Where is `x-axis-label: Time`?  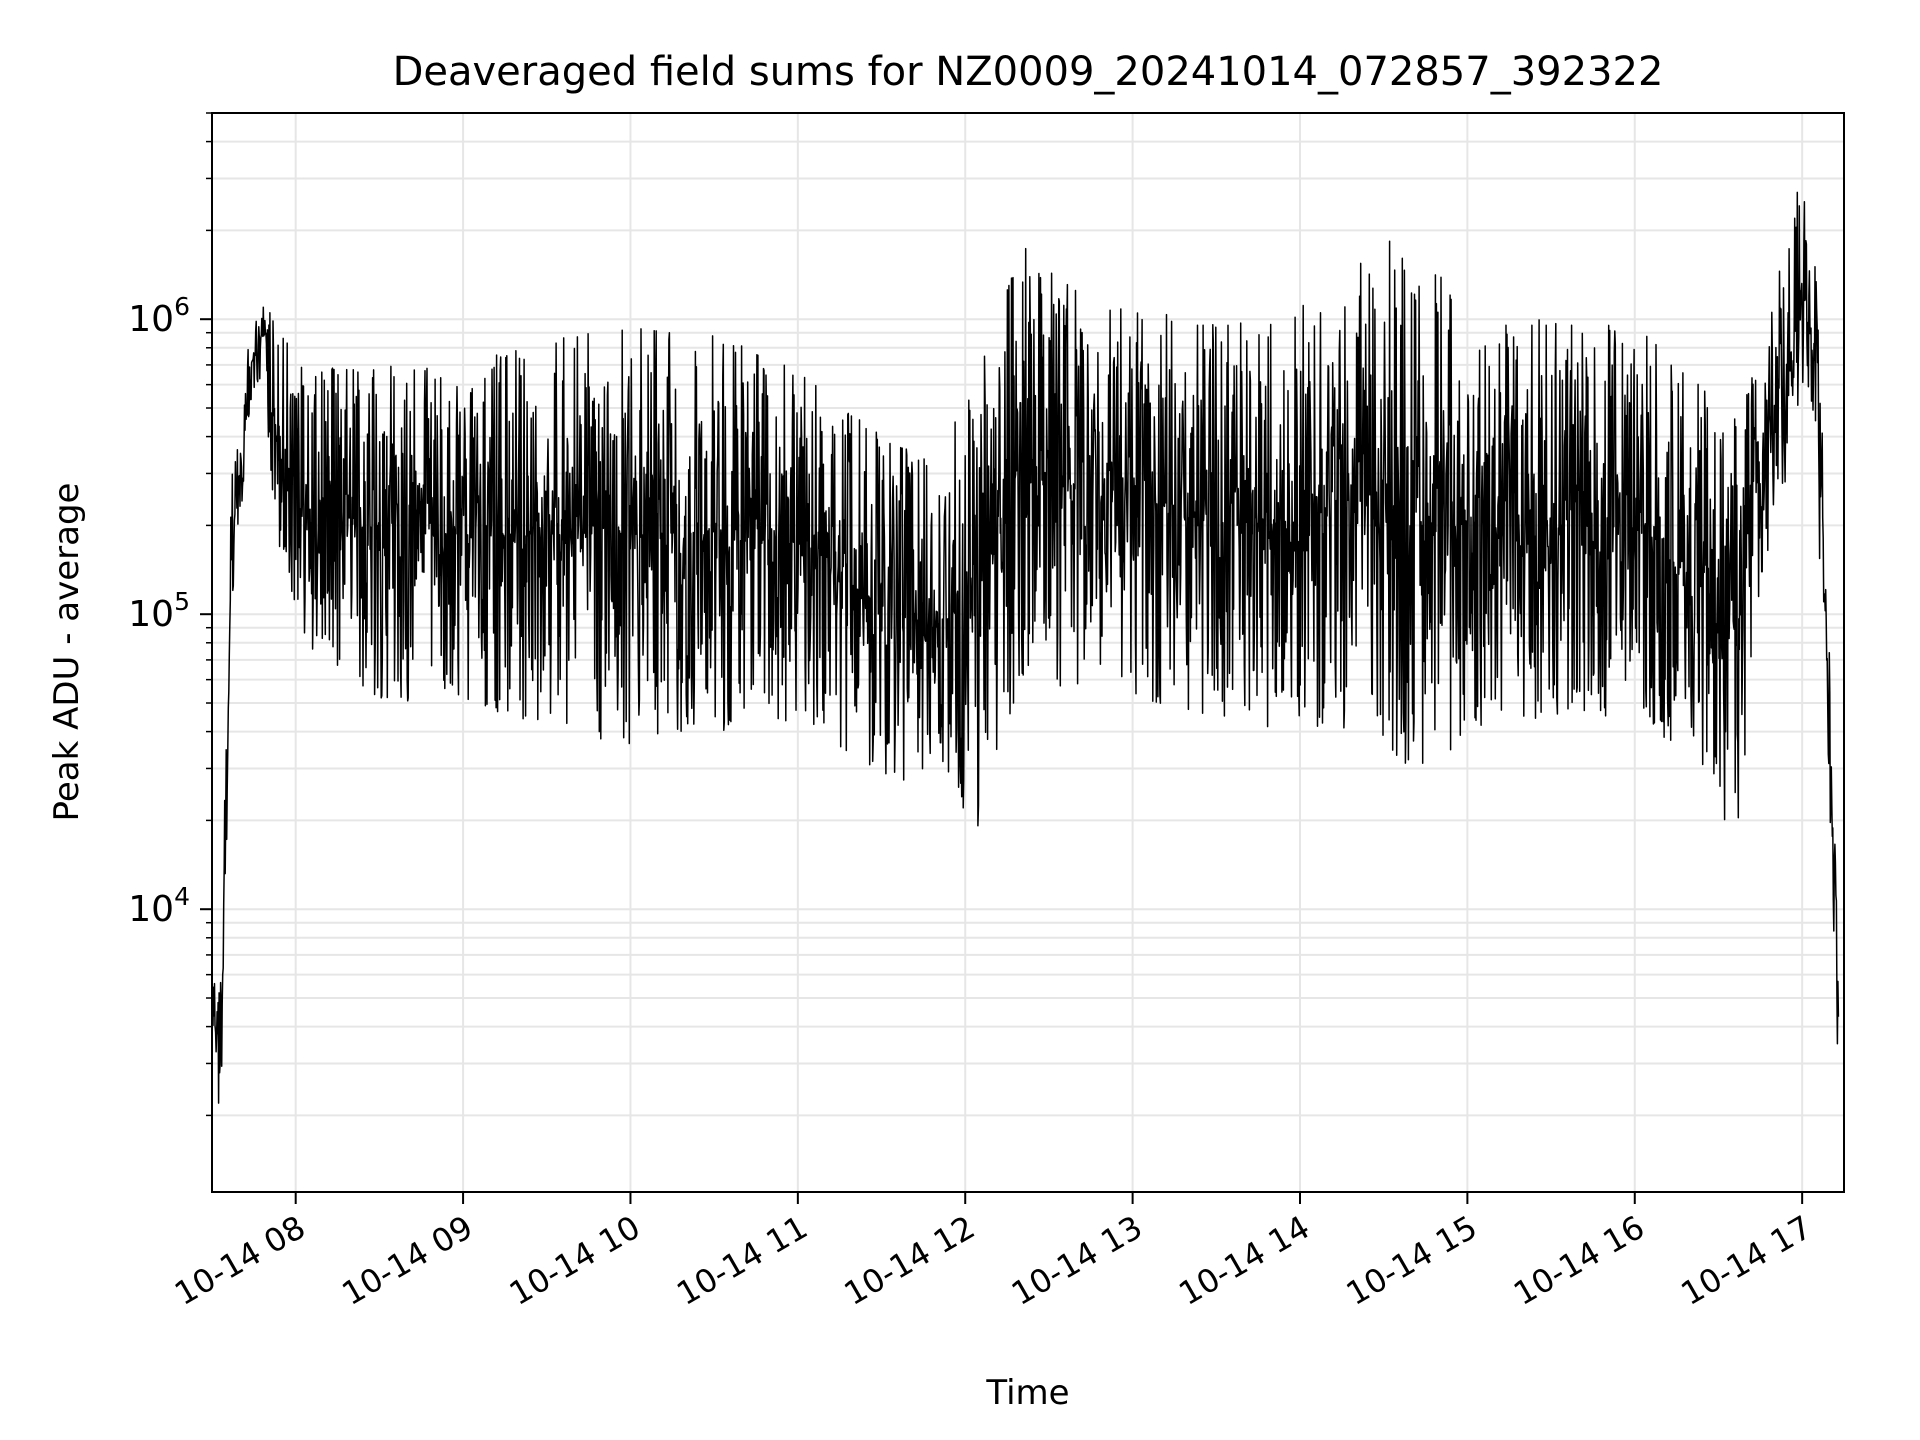
x-axis-label: Time is located at coordinates (1027, 1393).